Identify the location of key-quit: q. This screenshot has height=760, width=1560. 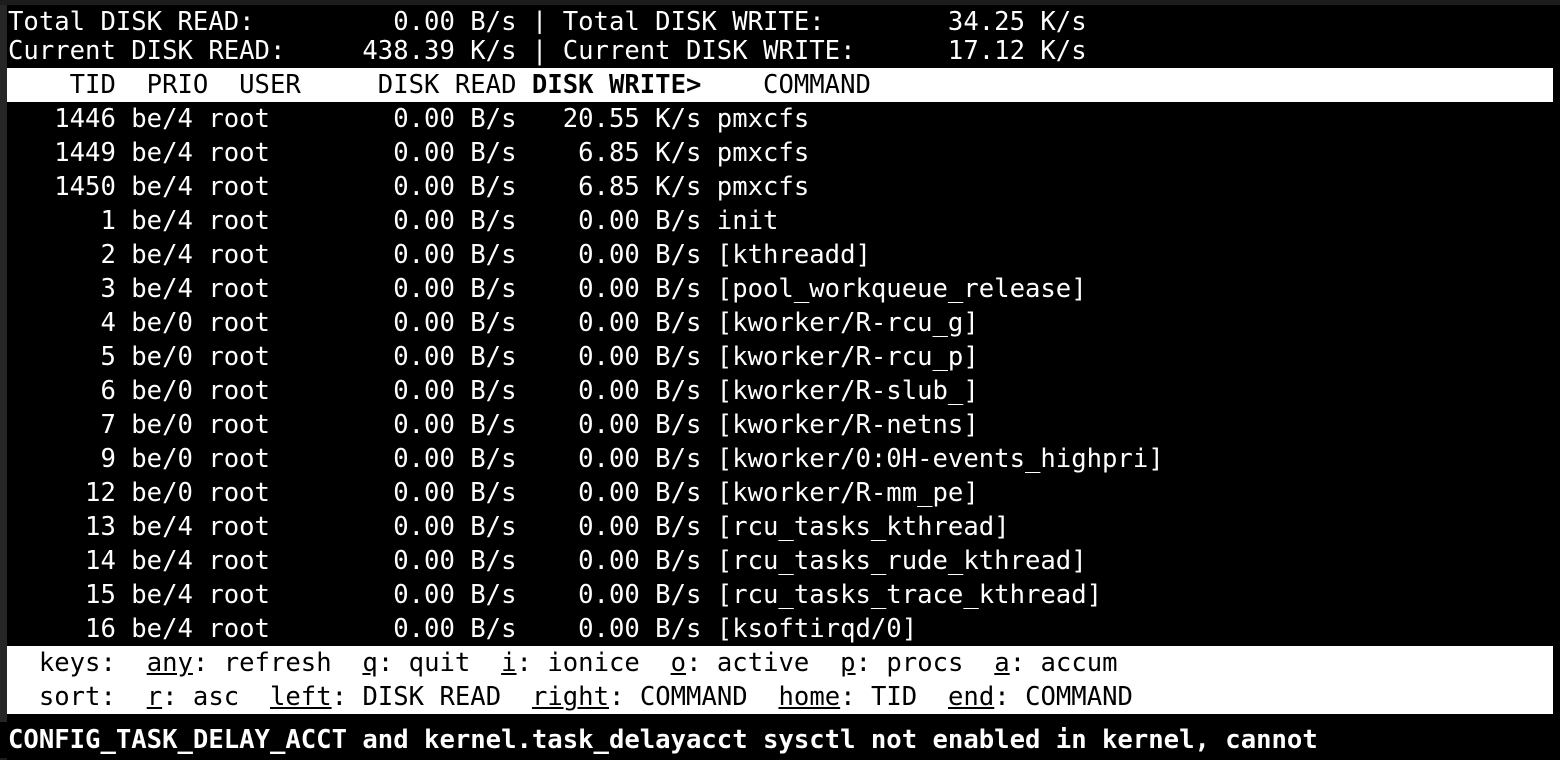
(370, 663).